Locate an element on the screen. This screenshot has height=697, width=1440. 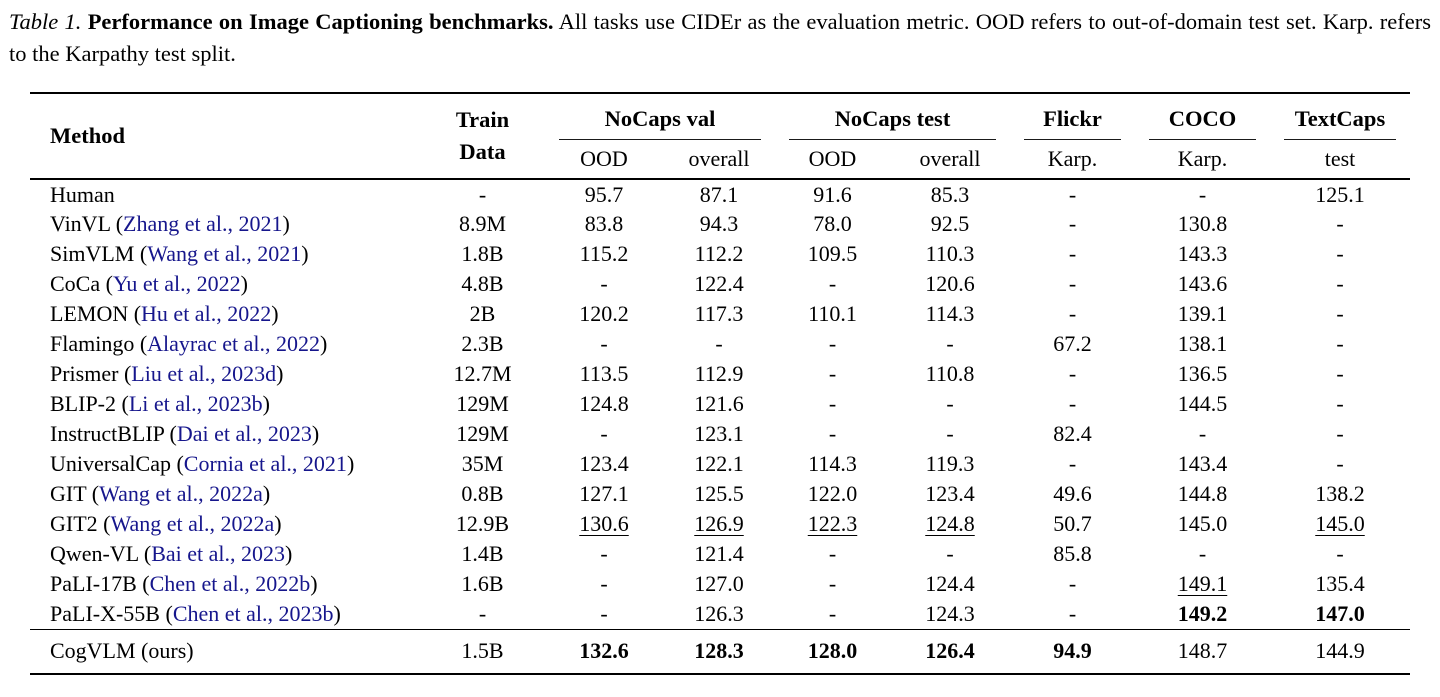
metric-cell-coco: 130.8 is located at coordinates (1202, 223).